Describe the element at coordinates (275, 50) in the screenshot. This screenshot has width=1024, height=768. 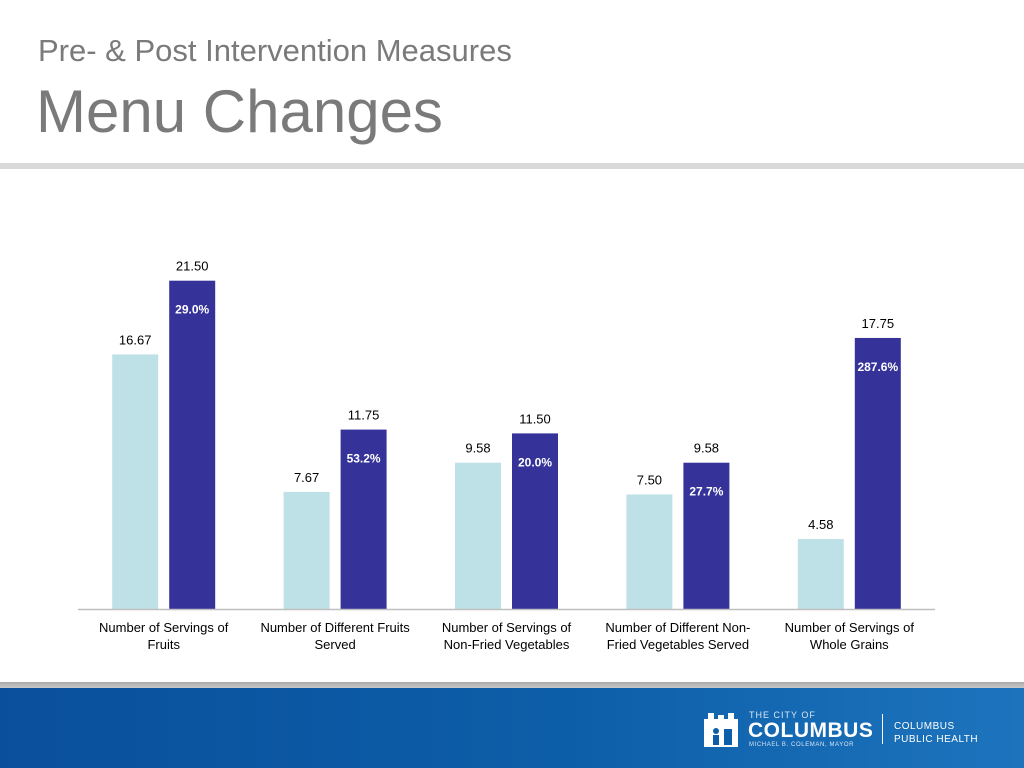
I see `slide-subtitle: Pre- & Post Intervention Measures` at that location.